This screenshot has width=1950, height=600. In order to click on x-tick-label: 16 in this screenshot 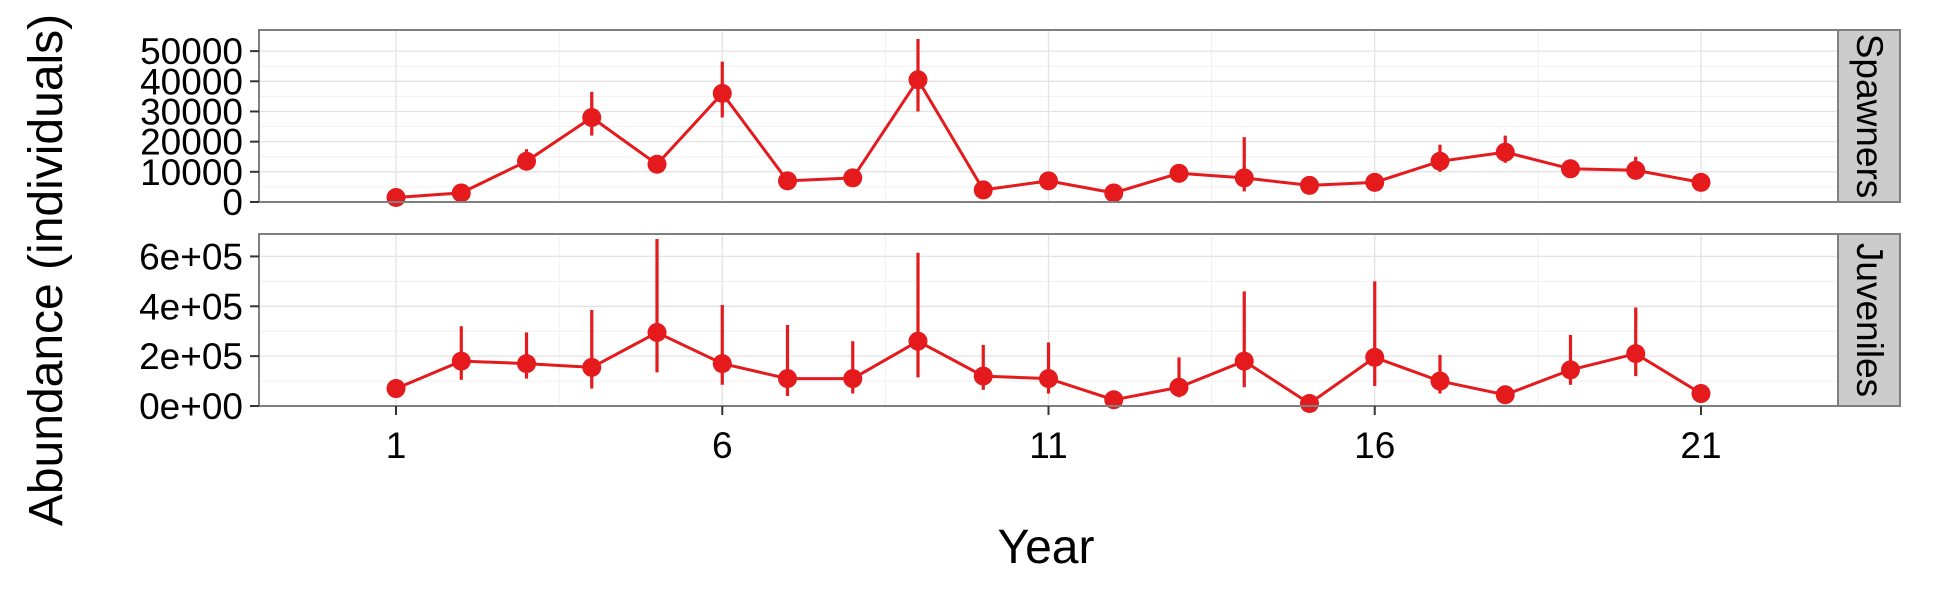, I will do `click(1374, 445)`.